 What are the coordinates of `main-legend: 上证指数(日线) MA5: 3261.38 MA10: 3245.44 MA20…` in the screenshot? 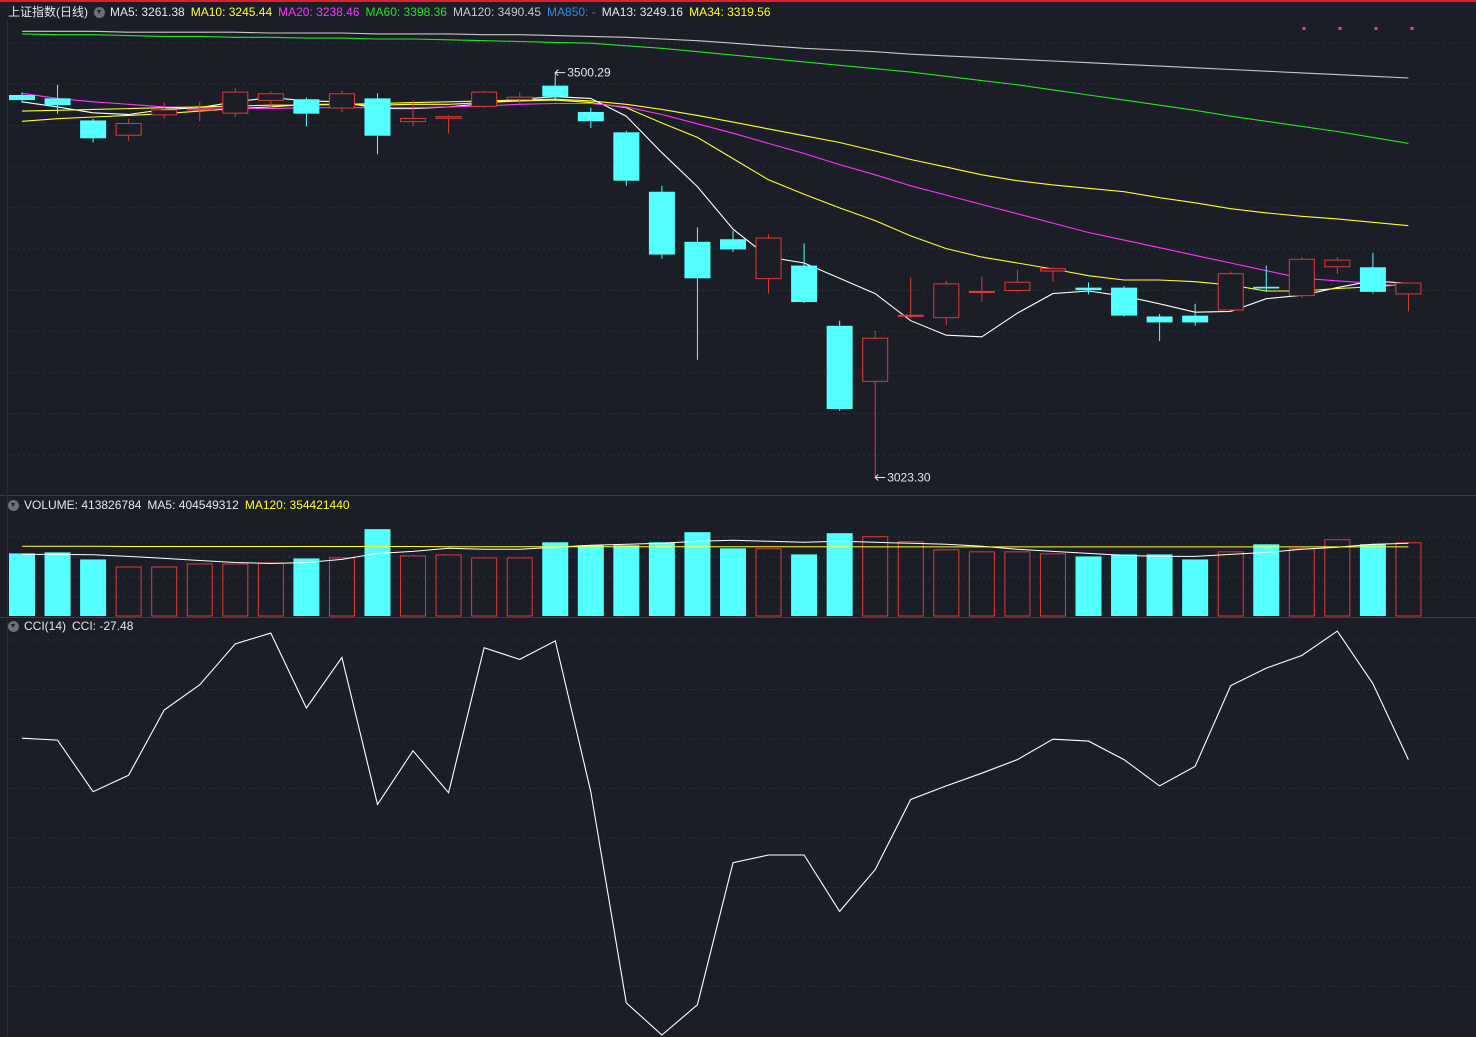 It's located at (392, 12).